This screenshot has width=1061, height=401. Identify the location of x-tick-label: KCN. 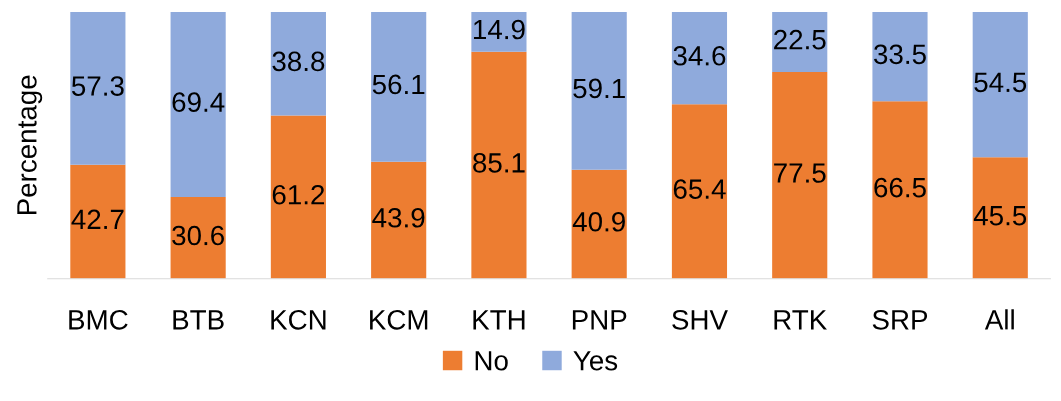
(298, 319).